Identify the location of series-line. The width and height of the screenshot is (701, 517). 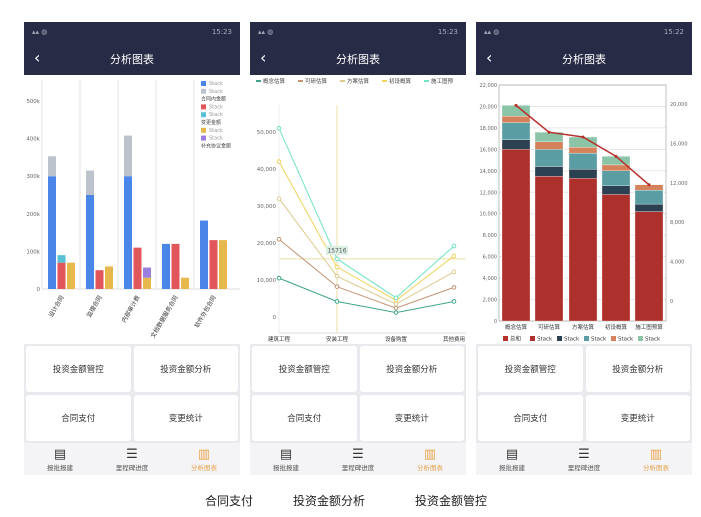
(366, 273).